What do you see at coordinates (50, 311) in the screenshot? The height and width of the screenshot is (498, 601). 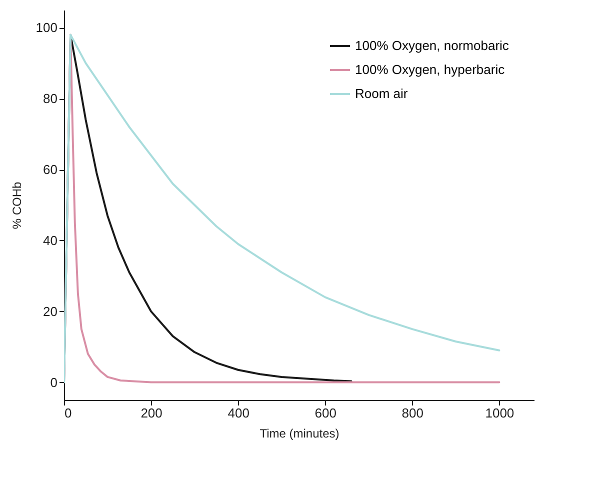 I see `y-tick-label: 20` at bounding box center [50, 311].